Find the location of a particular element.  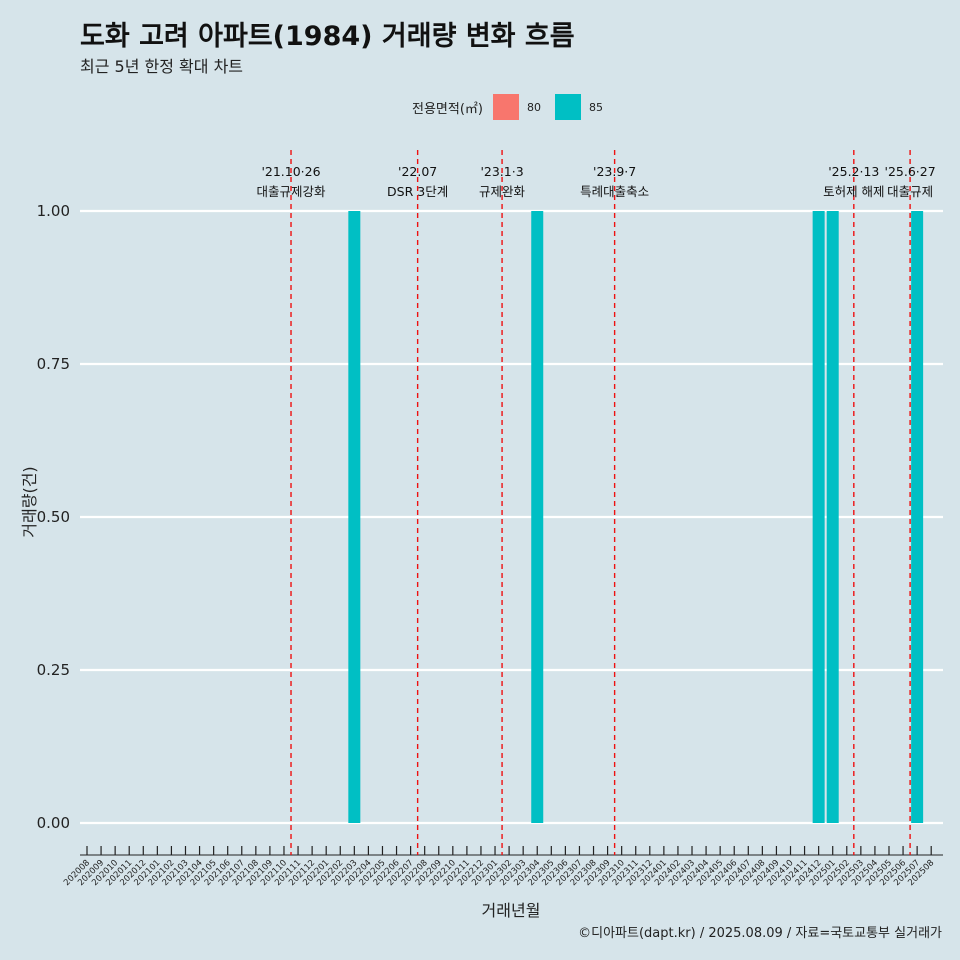

y-axis-title: 거래량(건) is located at coordinates (29, 502).